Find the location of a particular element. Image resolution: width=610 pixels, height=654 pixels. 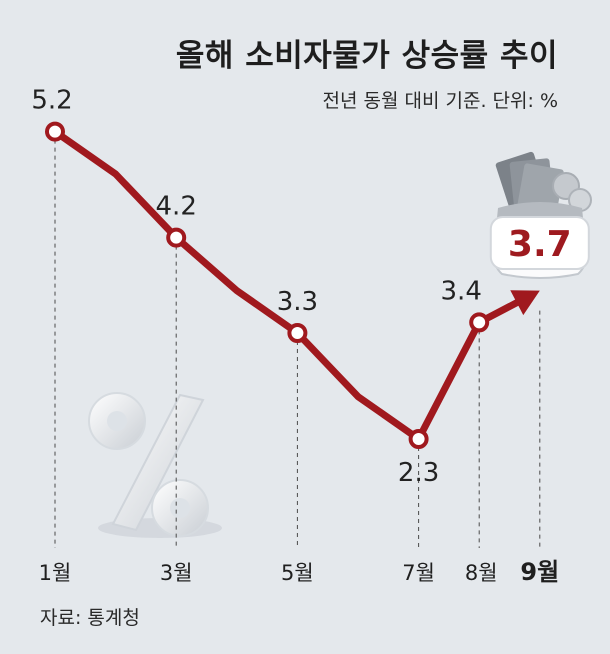

x-tick-label-7: 7월 is located at coordinates (418, 573).